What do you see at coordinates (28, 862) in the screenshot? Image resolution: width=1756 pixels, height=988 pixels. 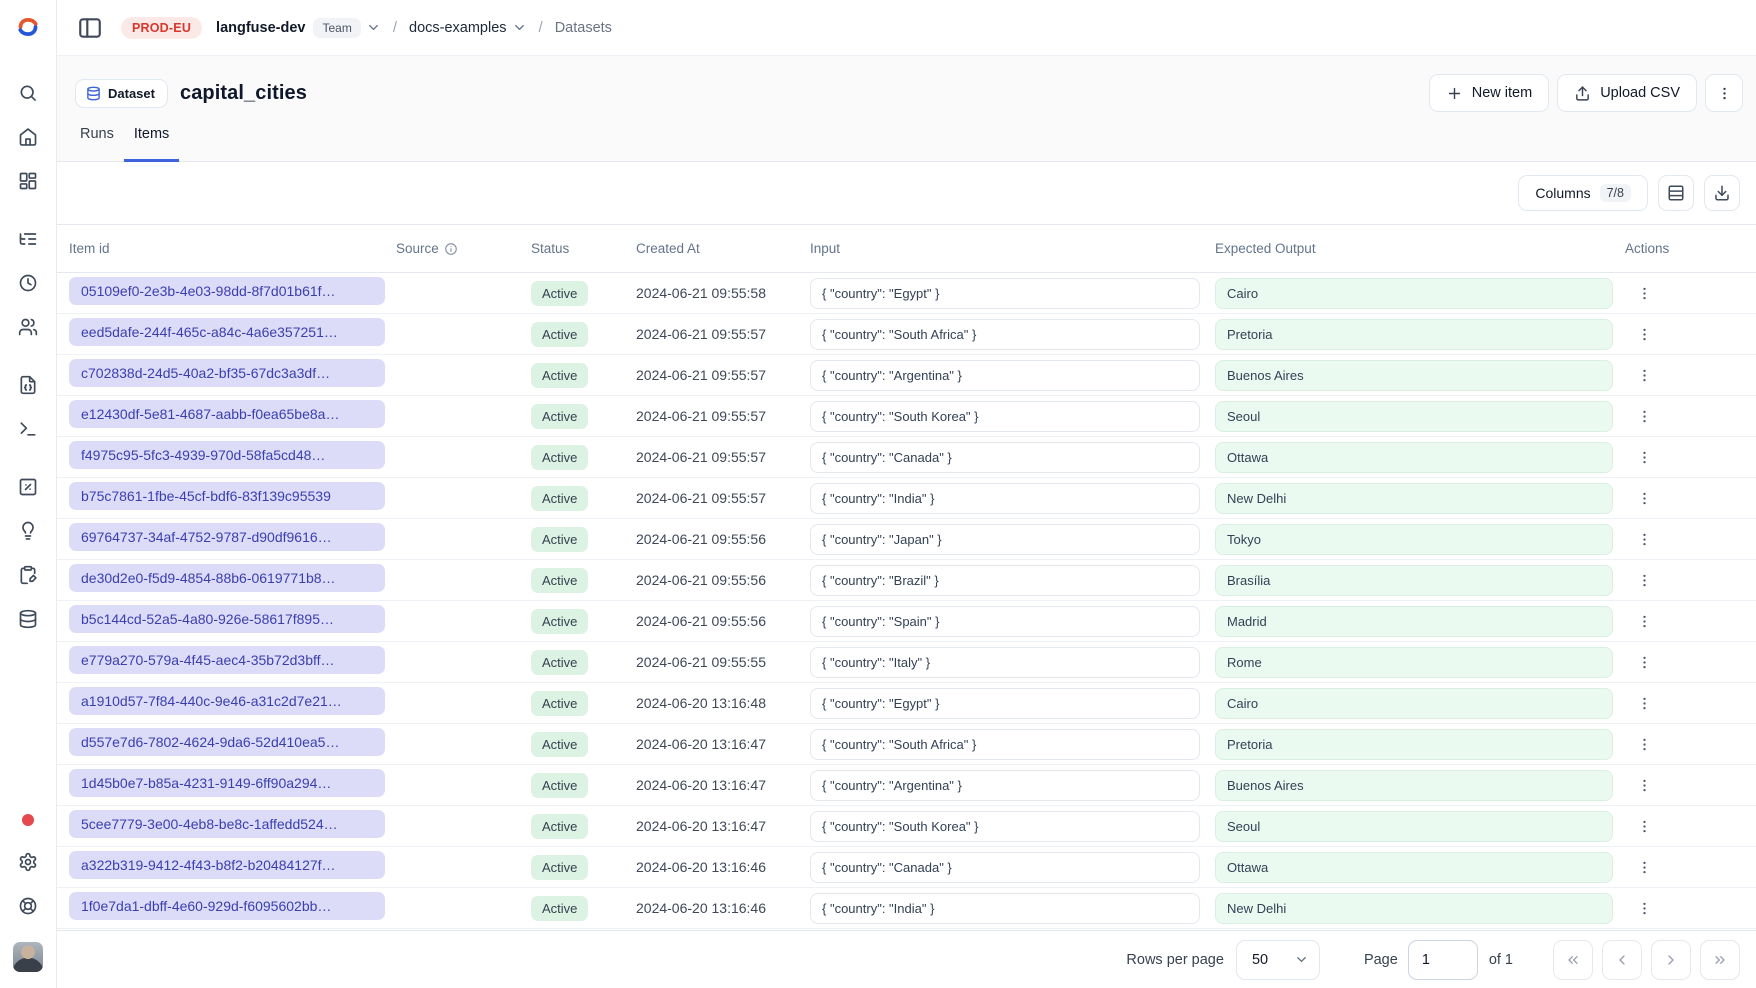 I see `settings-gear-icon` at bounding box center [28, 862].